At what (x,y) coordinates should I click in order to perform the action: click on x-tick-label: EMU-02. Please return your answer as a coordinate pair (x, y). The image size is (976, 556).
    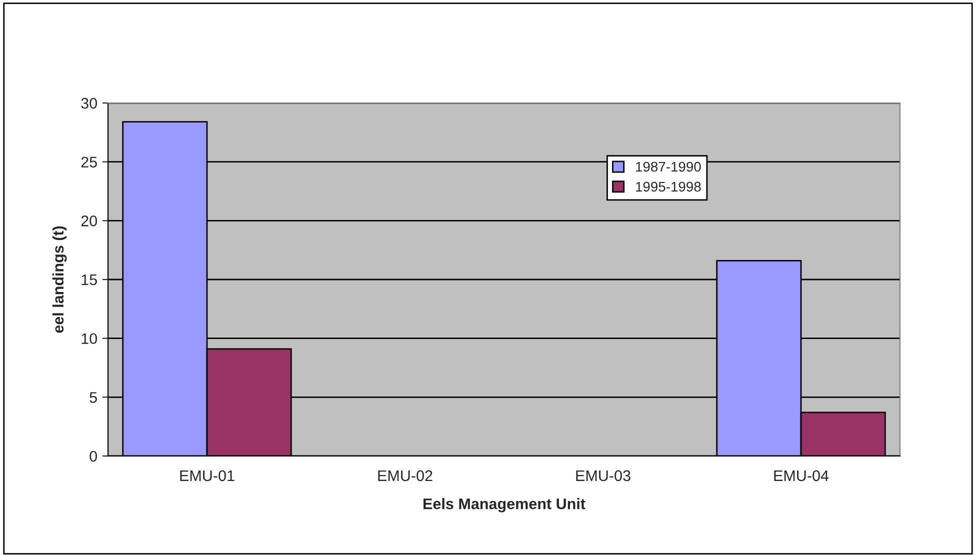
    Looking at the image, I should click on (405, 476).